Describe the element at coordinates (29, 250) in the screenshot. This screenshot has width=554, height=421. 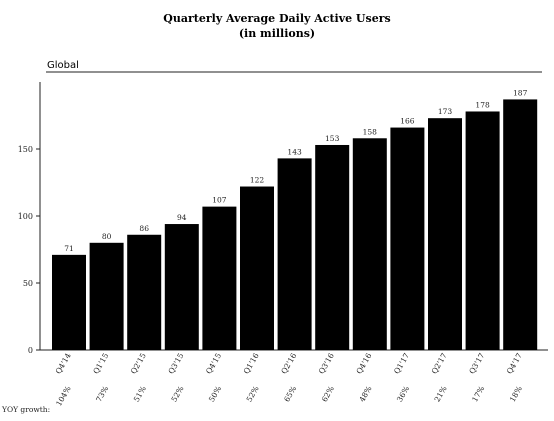
I see `y-ticks: 0 50 100 150` at that location.